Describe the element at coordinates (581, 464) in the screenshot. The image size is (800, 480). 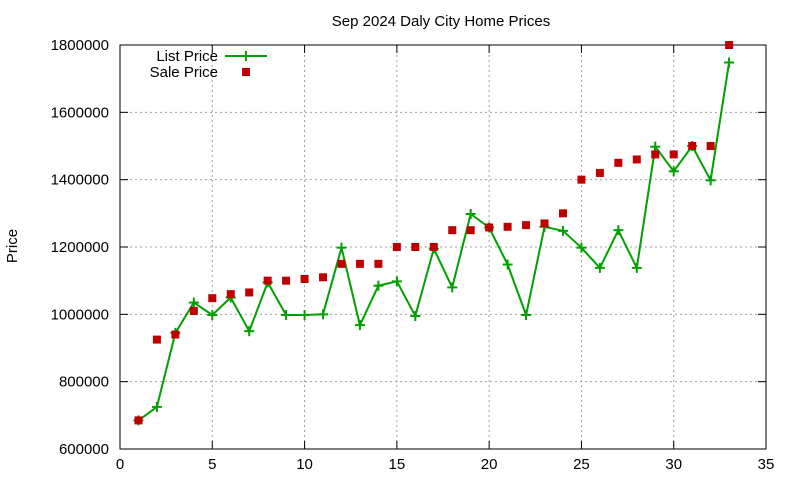
I see `x-tick-label: 25` at that location.